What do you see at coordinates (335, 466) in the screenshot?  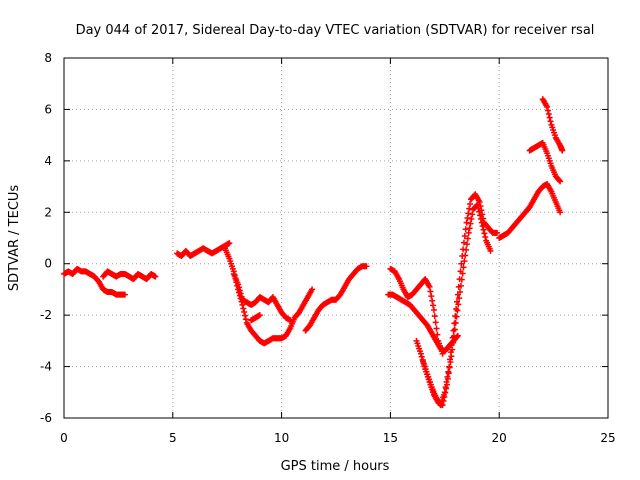 I see `x-axis-label: GPS time / hours` at bounding box center [335, 466].